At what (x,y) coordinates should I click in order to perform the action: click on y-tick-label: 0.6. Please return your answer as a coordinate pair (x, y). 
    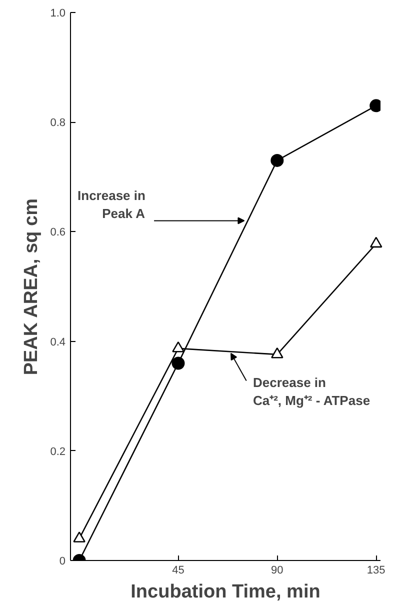
    Looking at the image, I should click on (58, 232).